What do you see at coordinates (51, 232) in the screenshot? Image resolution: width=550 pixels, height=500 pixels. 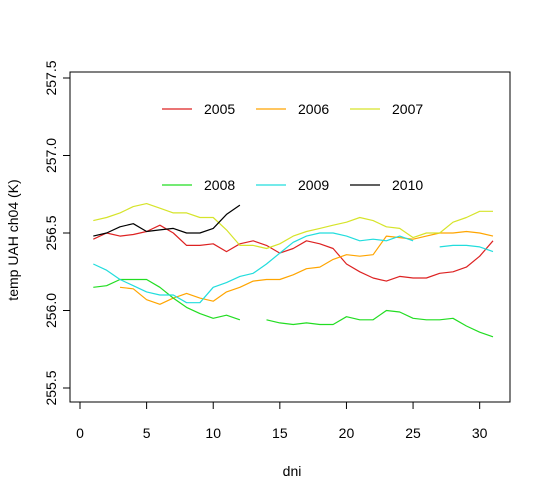 I see `y-tick-label: 256.5` at bounding box center [51, 232].